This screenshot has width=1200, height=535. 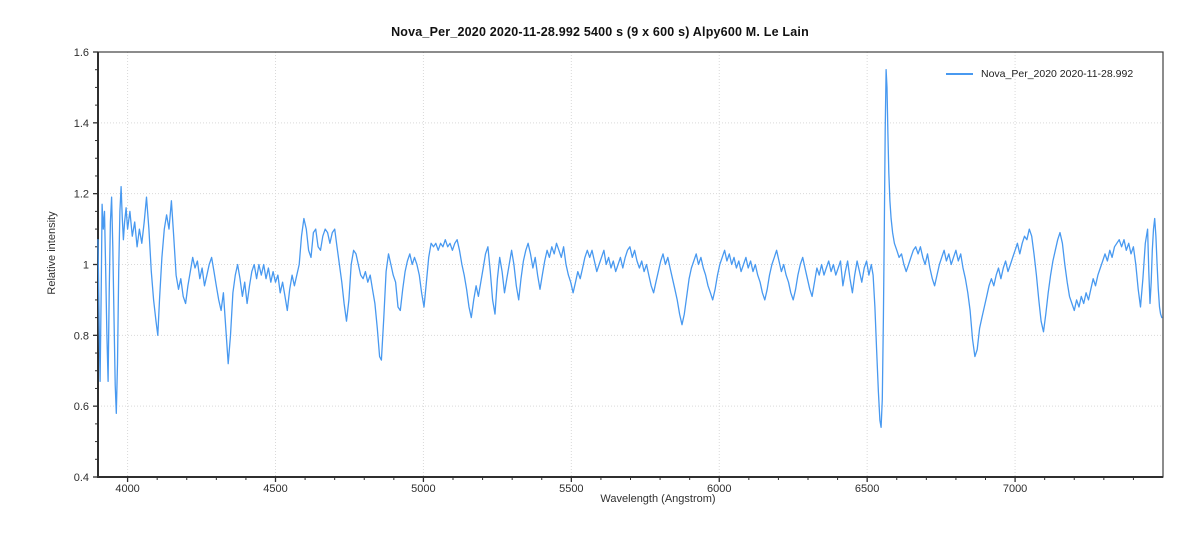 I want to click on legend-line-sample, so click(x=959, y=74).